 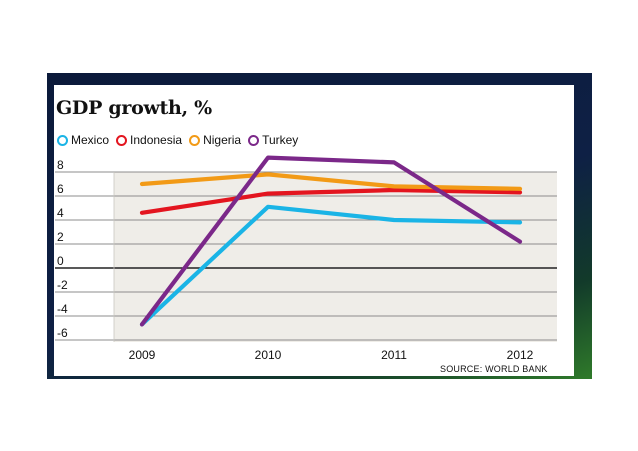 I want to click on x-tick-label: 2010, so click(x=268, y=355).